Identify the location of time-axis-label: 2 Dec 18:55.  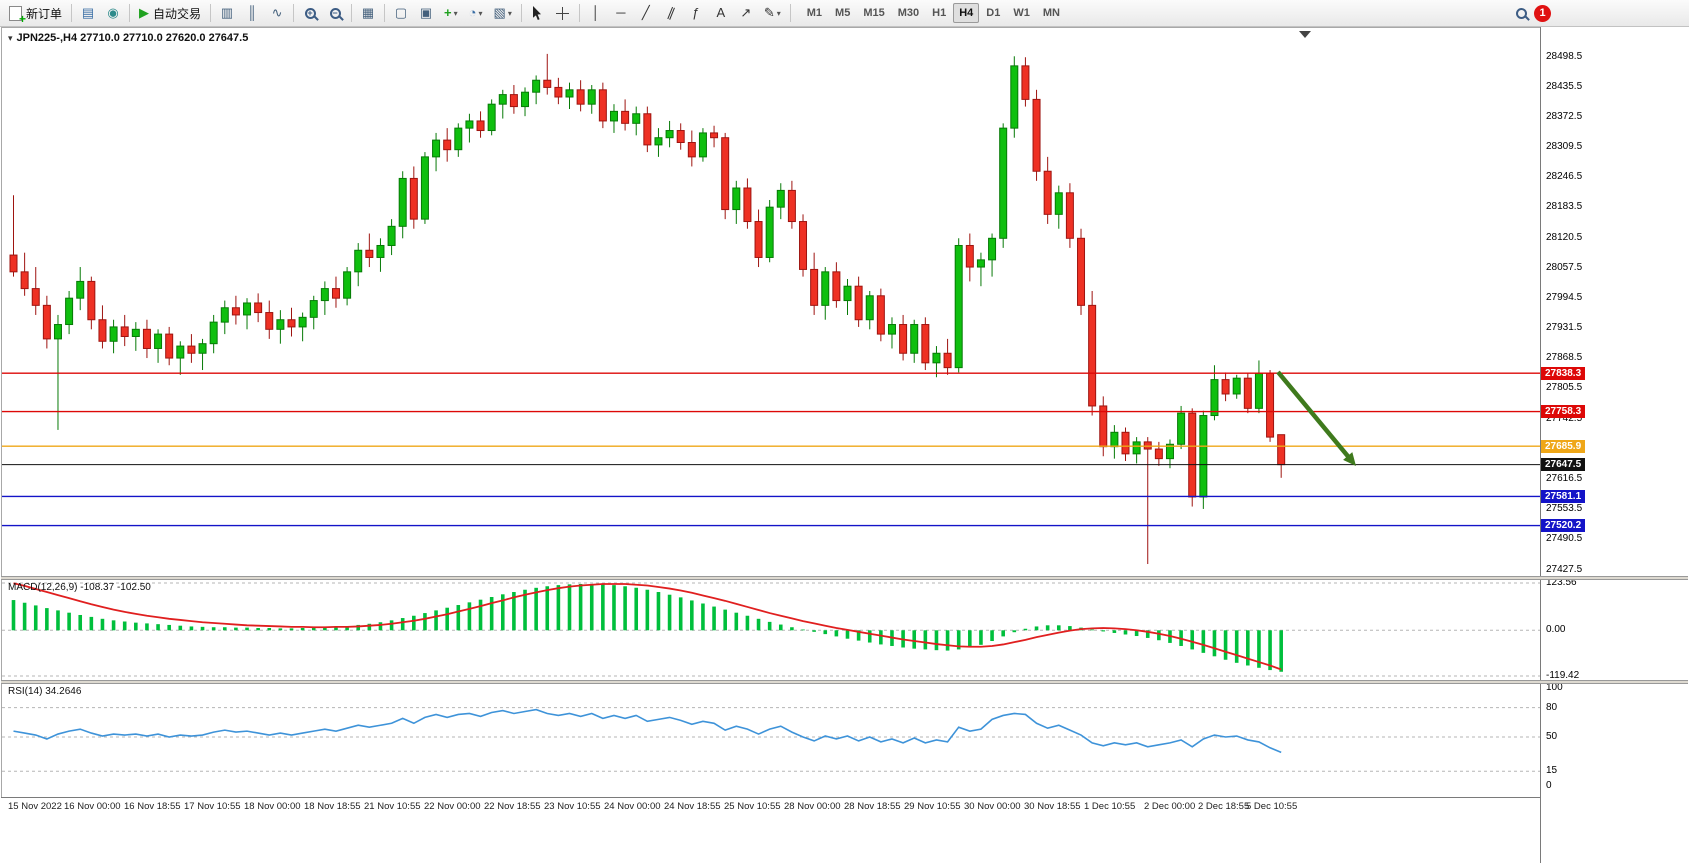
(1224, 806).